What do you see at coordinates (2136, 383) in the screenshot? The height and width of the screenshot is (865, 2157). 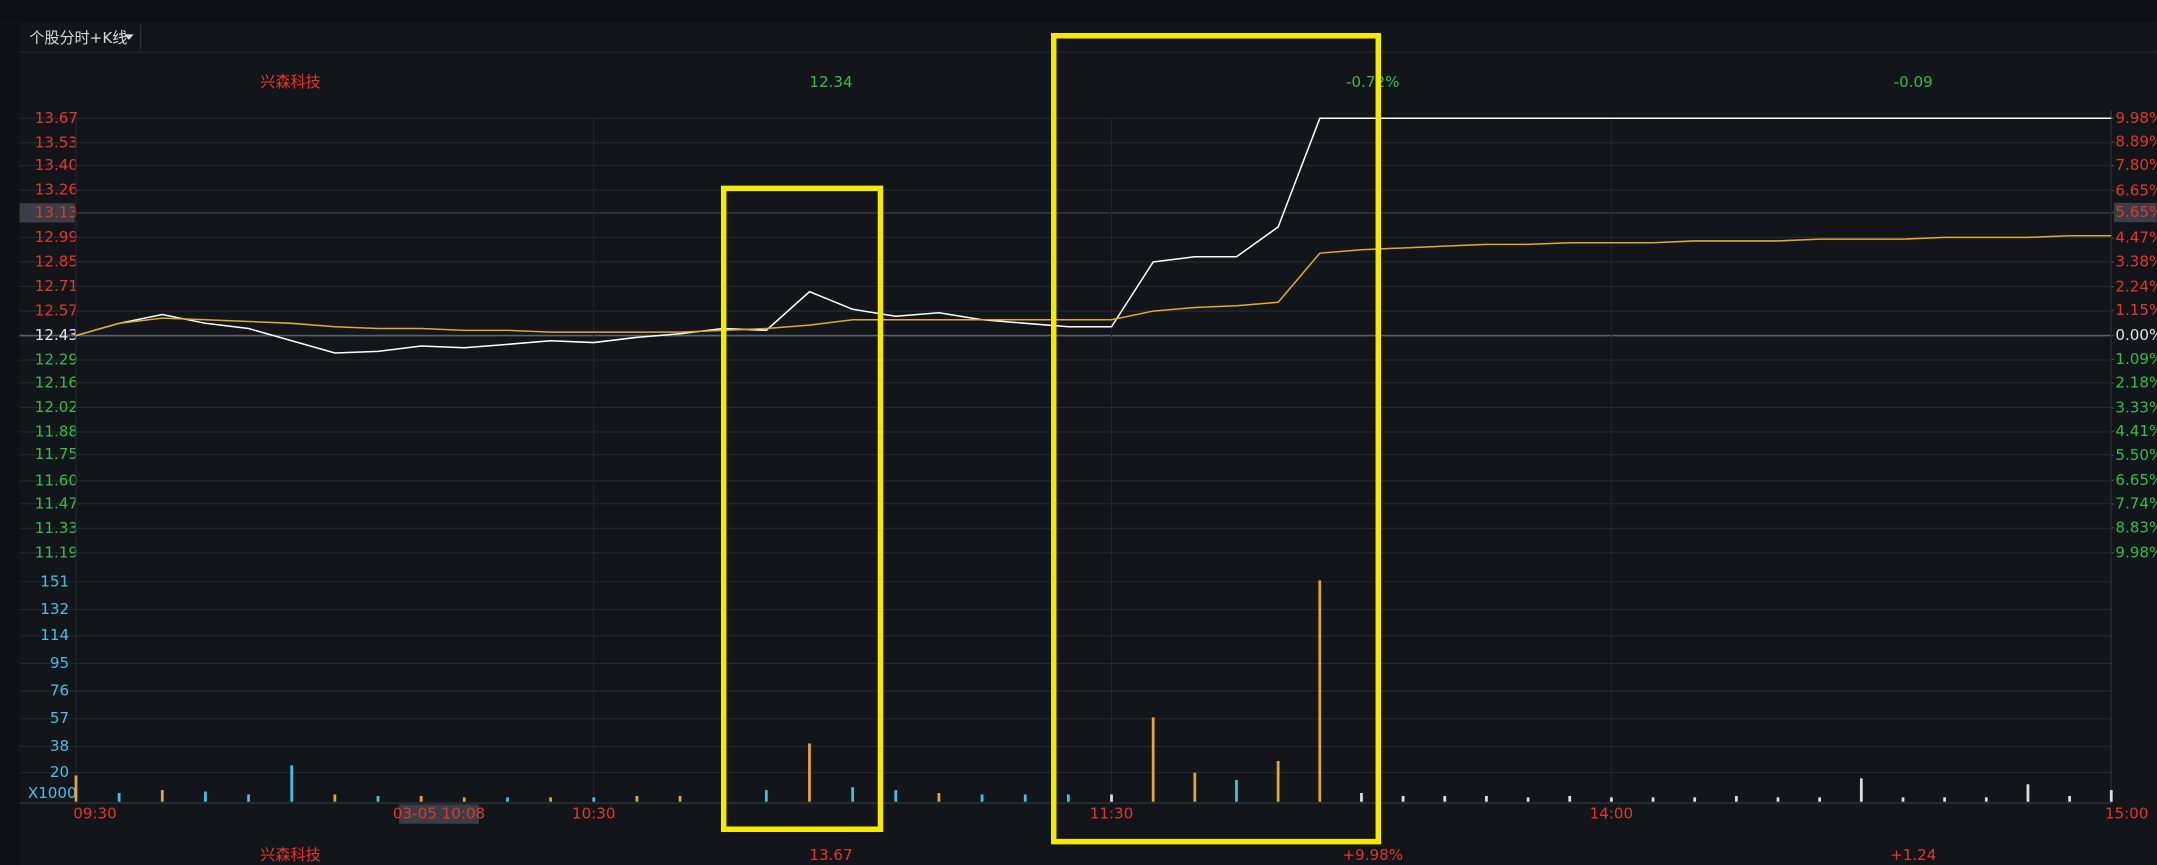 I see `y2-tick-label: 2.18%` at bounding box center [2136, 383].